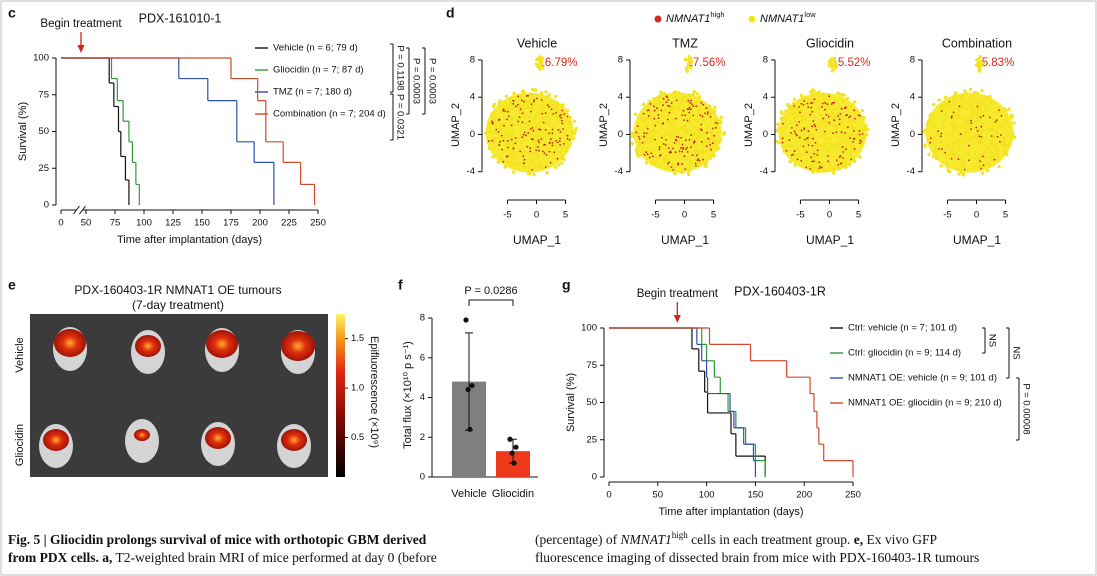 This screenshot has height=576, width=1097. What do you see at coordinates (260, 223) in the screenshot?
I see `x-tick-label: 200` at bounding box center [260, 223].